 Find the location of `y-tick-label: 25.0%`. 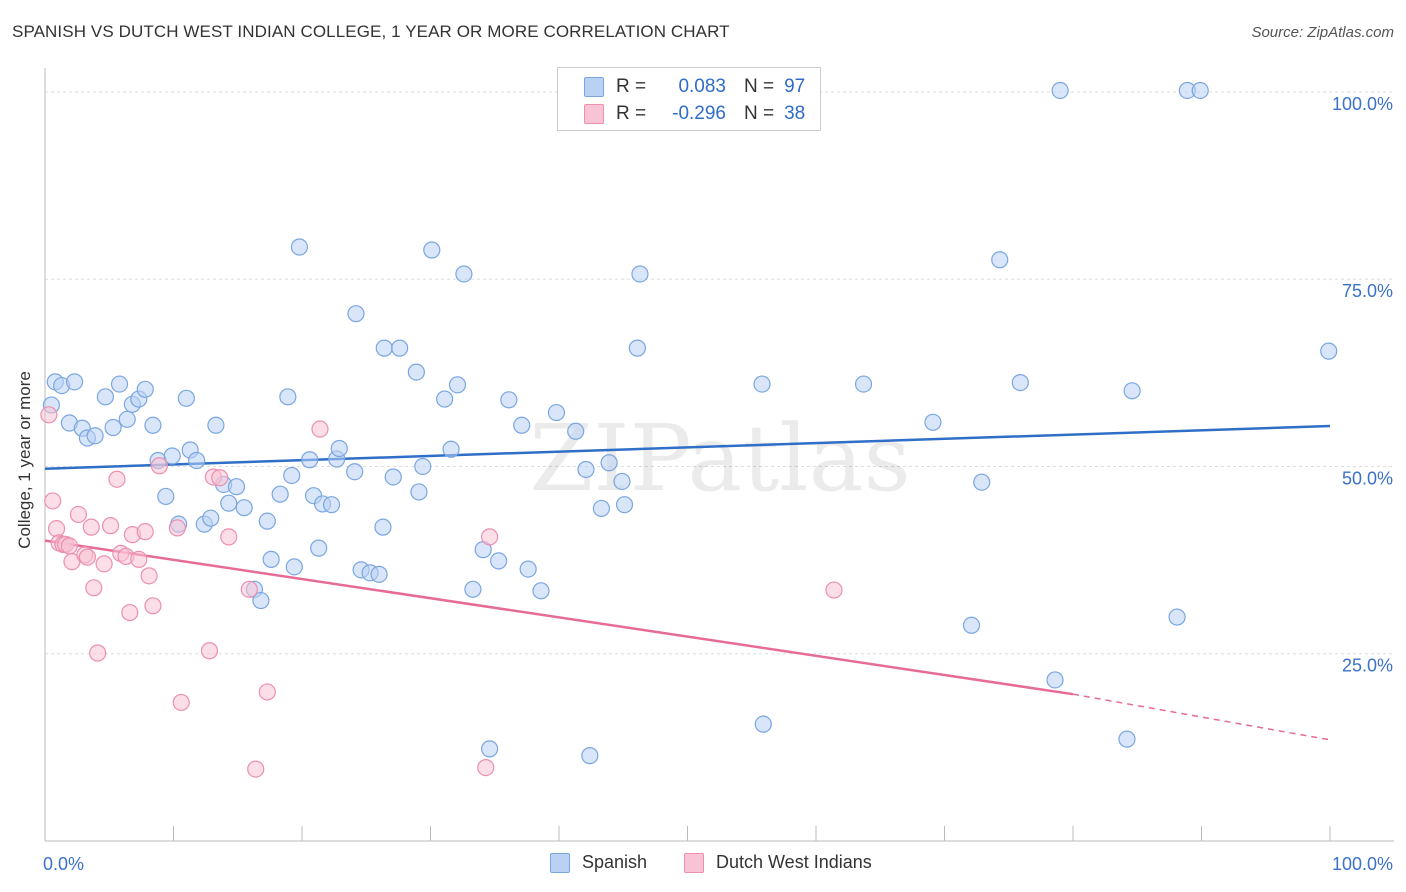

y-tick-label: 25.0% is located at coordinates (1367, 666).